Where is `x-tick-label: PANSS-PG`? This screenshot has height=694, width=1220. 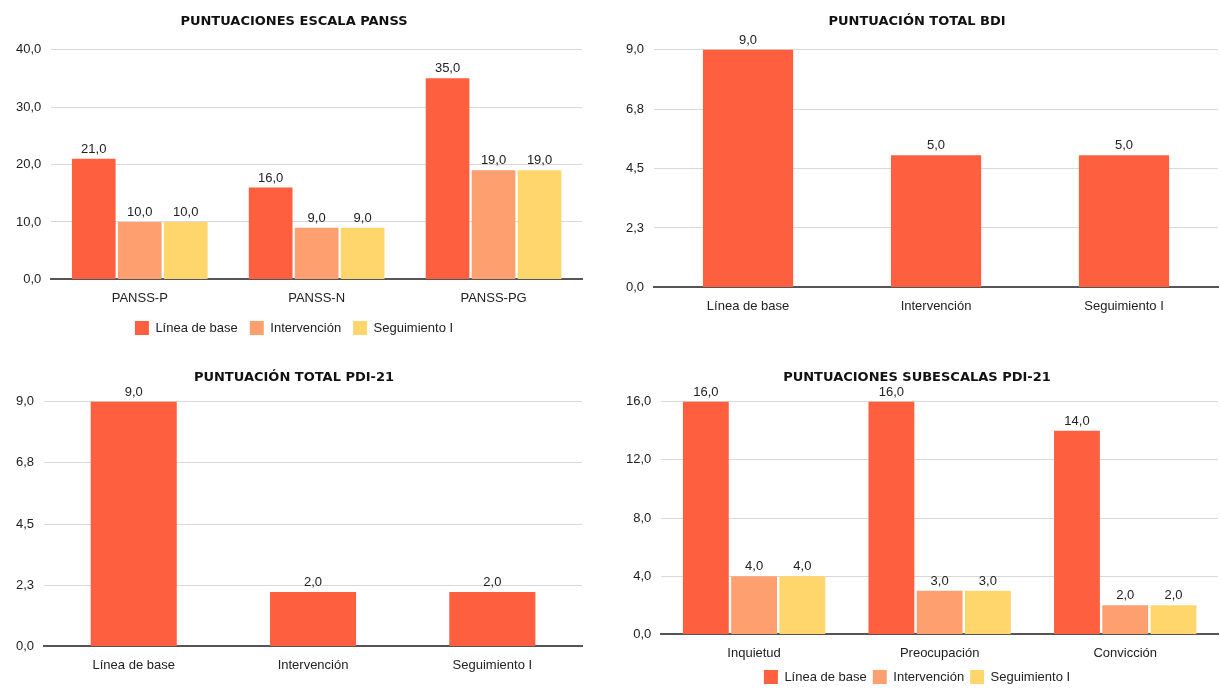
x-tick-label: PANSS-PG is located at coordinates (493, 297).